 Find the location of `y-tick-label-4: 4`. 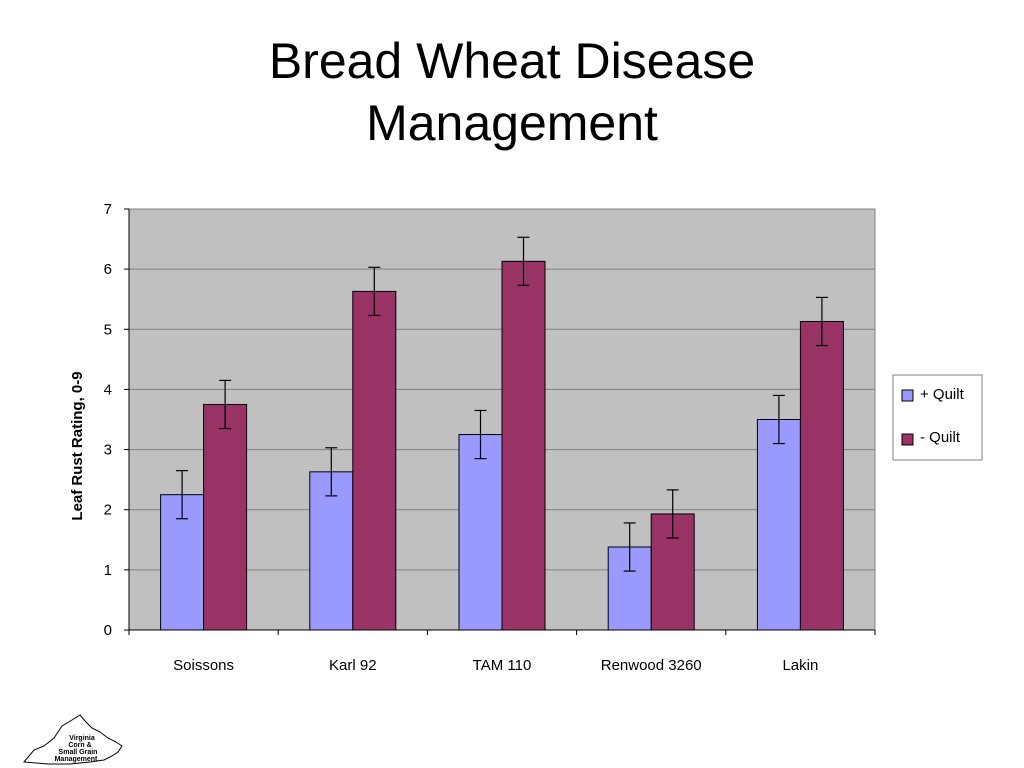

y-tick-label-4: 4 is located at coordinates (108, 389).